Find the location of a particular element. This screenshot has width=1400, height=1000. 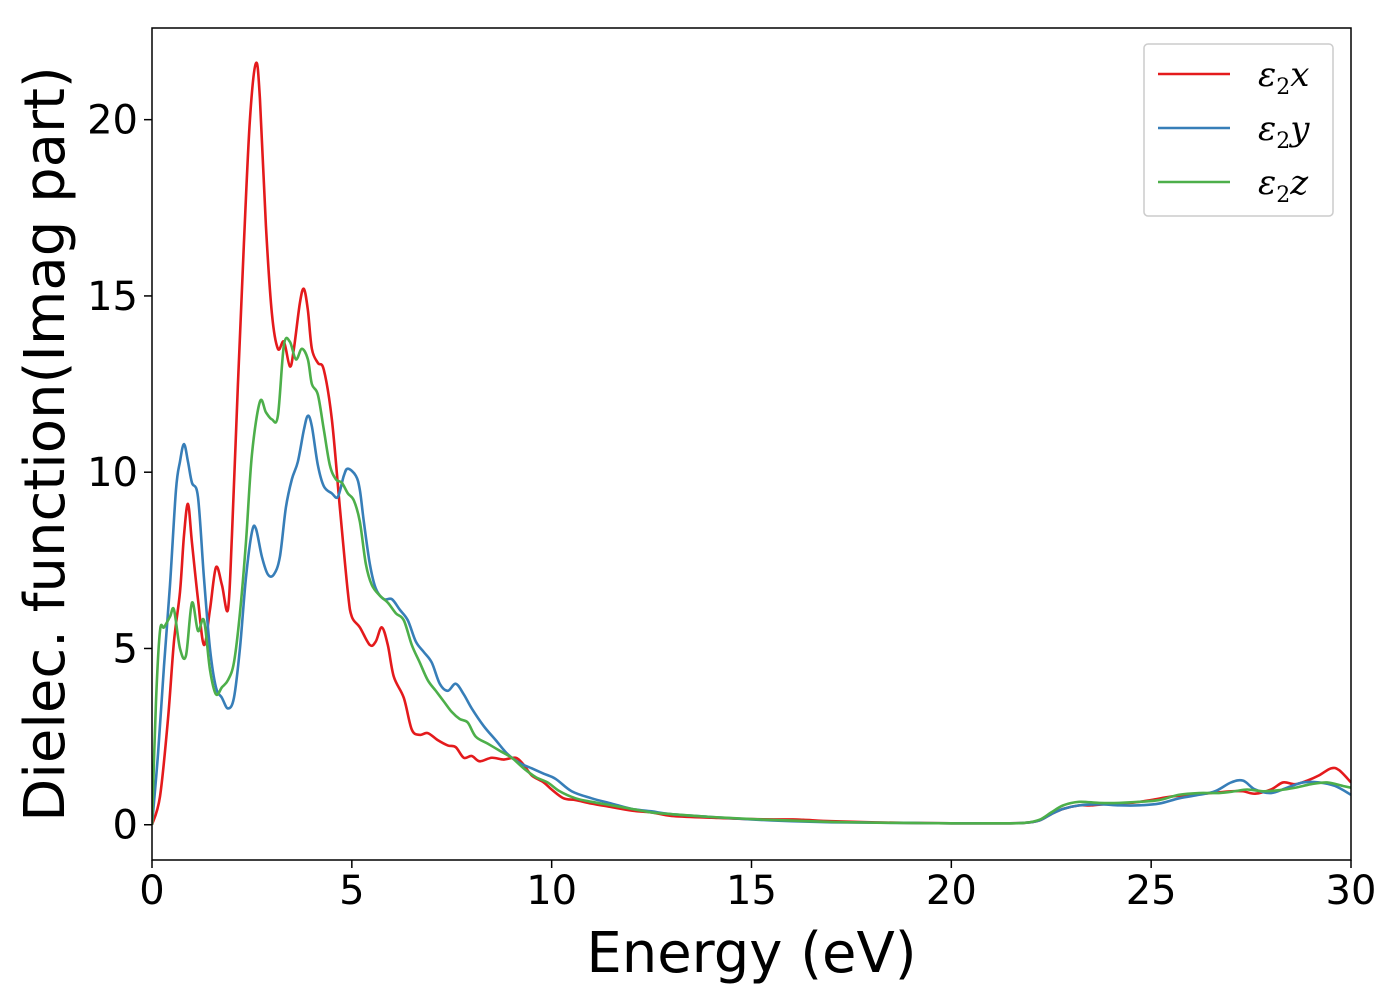

legend-box is located at coordinates (1238, 130).